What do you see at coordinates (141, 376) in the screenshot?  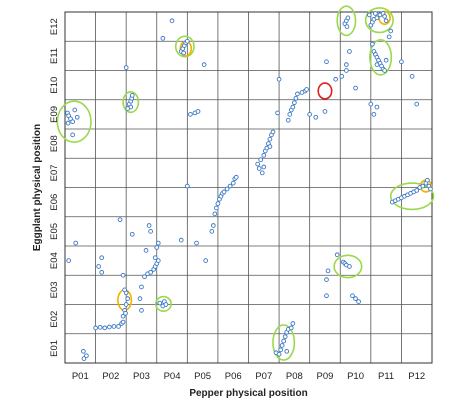 I see `x-tick-label: P03` at bounding box center [141, 376].